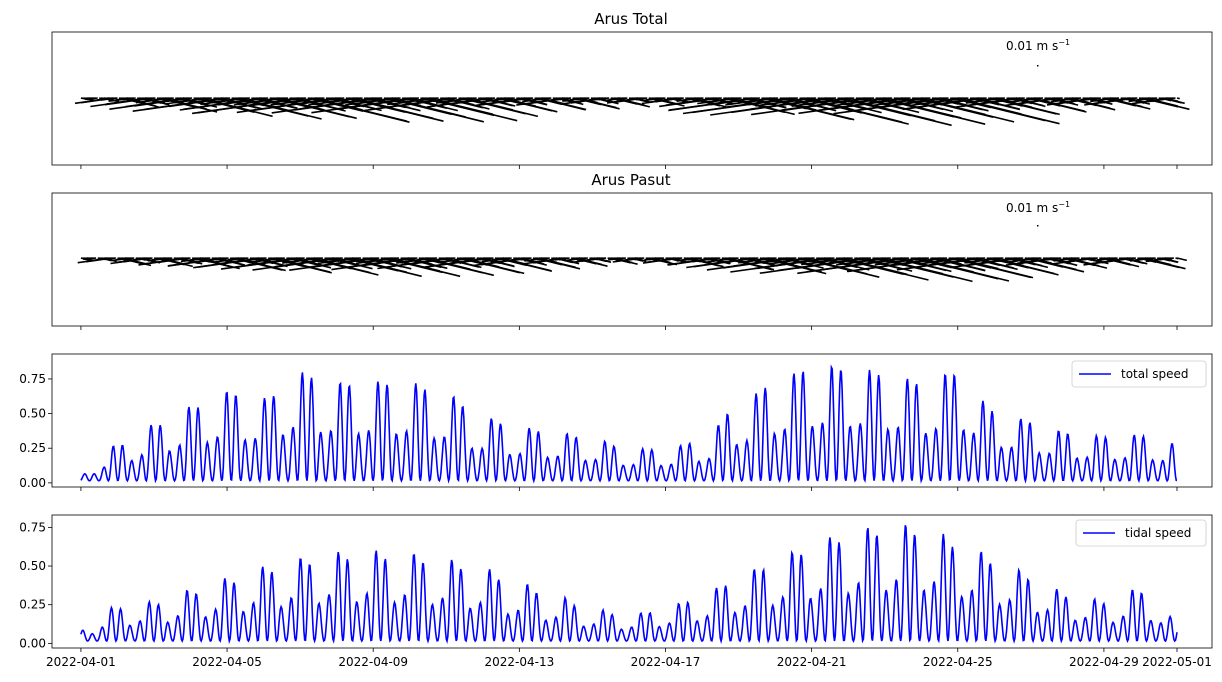  What do you see at coordinates (373, 662) in the screenshot?
I see `x-tick-label: 2022-04-09` at bounding box center [373, 662].